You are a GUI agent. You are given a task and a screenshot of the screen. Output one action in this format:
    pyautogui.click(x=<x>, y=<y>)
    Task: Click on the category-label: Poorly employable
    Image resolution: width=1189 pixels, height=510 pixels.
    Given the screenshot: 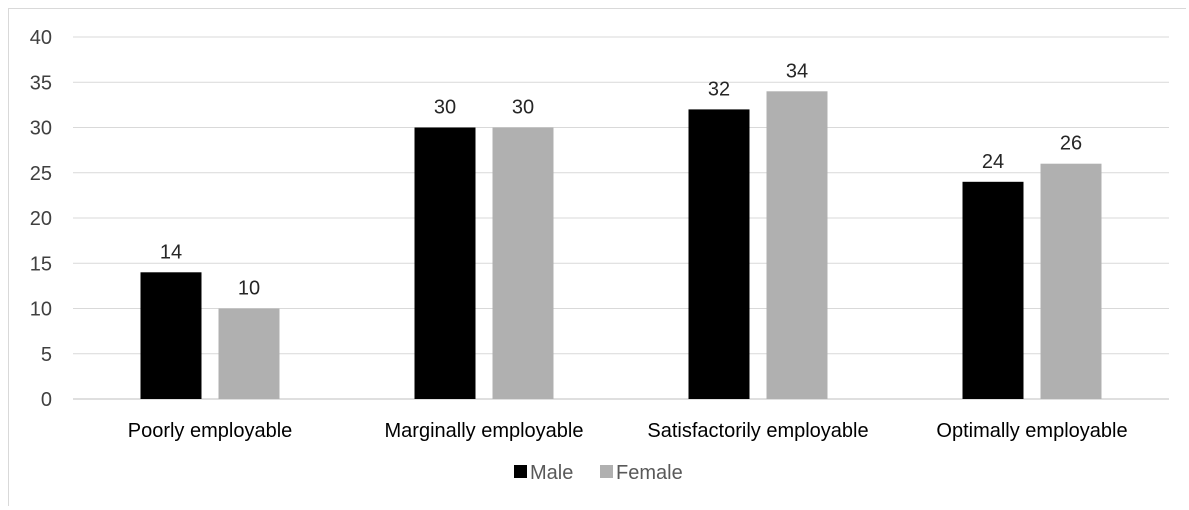 What is the action you would take?
    pyautogui.click(x=210, y=431)
    